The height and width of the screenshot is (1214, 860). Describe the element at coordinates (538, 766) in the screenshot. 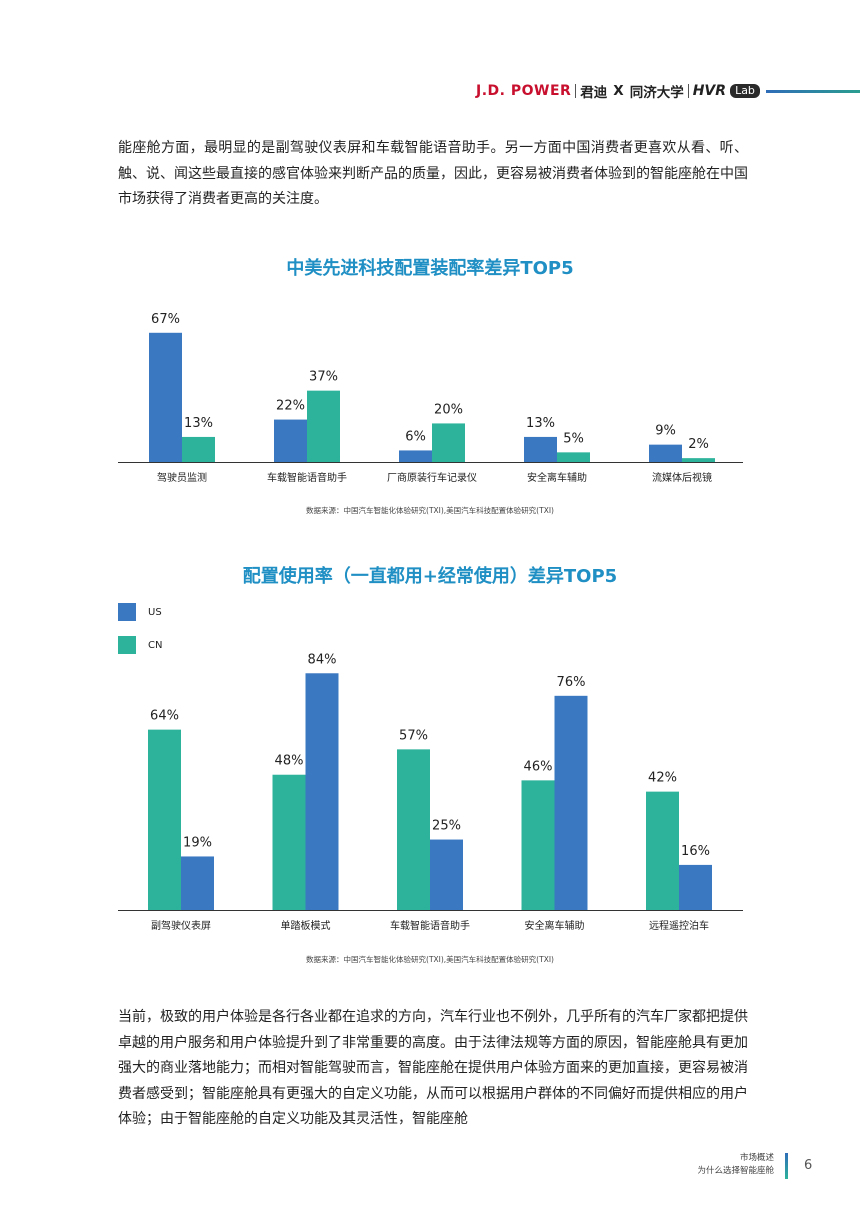

I see `data-label-cn-3: 46%` at that location.